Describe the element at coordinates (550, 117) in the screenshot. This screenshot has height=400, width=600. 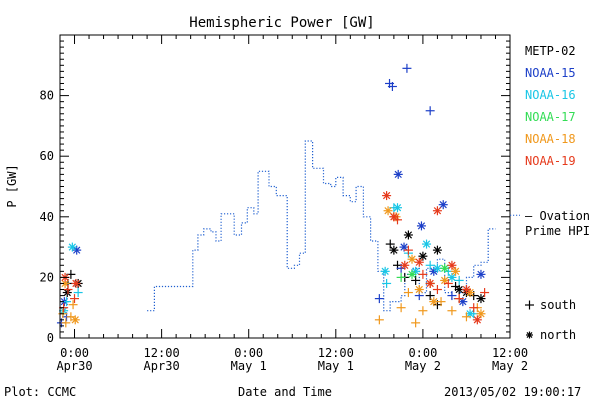
I see `legend-entry-noaa-17: NOAA-17` at that location.